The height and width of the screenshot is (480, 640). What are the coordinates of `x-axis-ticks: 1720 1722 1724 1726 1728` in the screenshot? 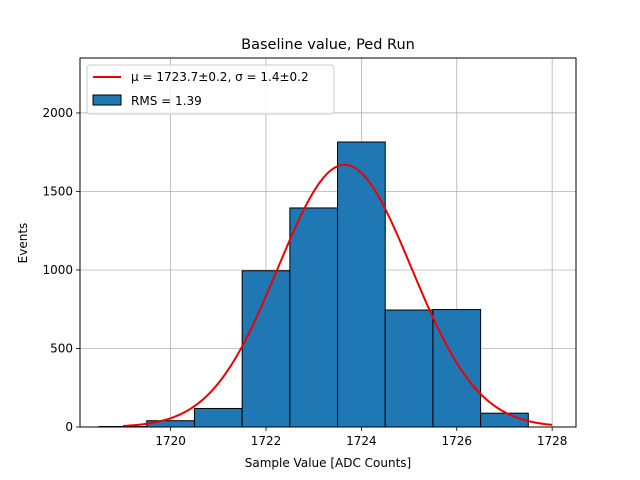 It's located at (361, 437).